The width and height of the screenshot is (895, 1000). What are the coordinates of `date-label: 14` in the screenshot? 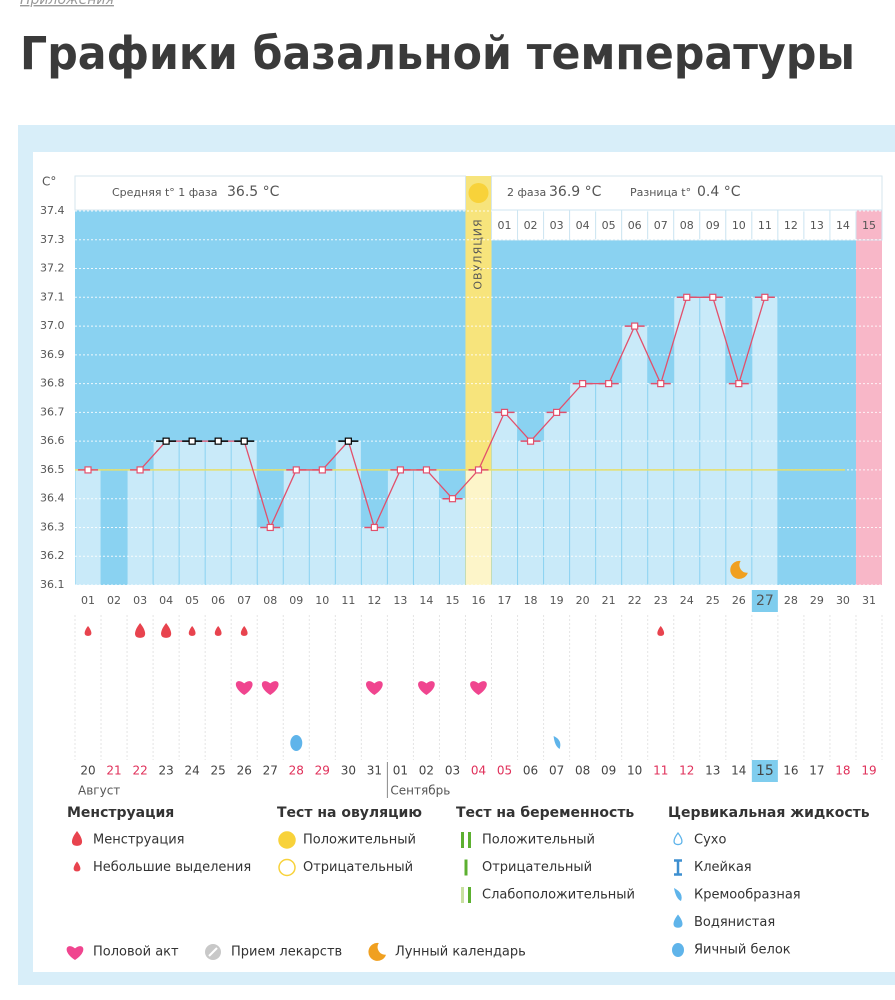 It's located at (738, 771).